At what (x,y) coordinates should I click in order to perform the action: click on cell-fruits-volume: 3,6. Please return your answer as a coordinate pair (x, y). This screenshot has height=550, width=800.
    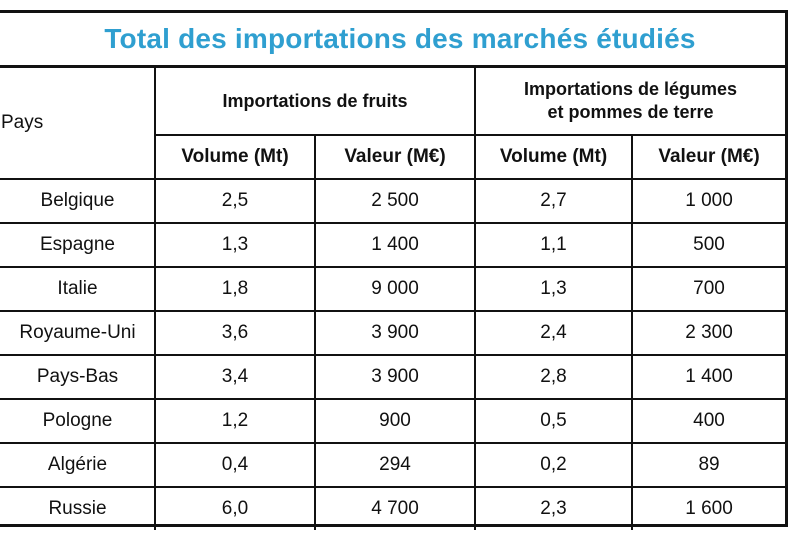
    Looking at the image, I should click on (235, 333).